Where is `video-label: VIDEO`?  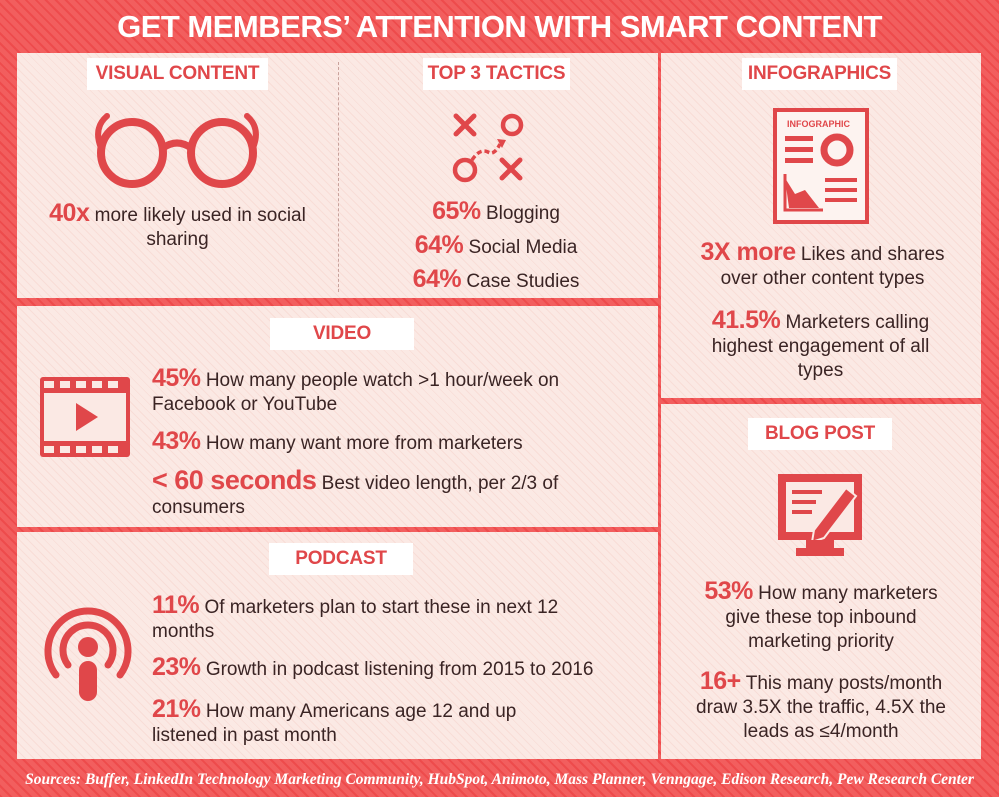 video-label: VIDEO is located at coordinates (342, 334).